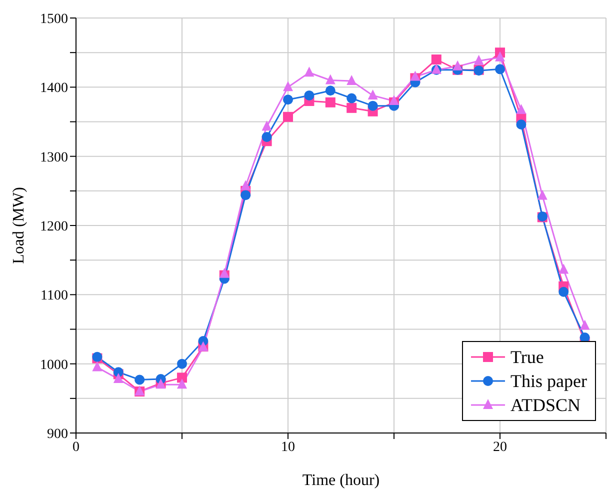  What do you see at coordinates (54, 365) in the screenshot?
I see `y-tick-label: 1000` at bounding box center [54, 365].